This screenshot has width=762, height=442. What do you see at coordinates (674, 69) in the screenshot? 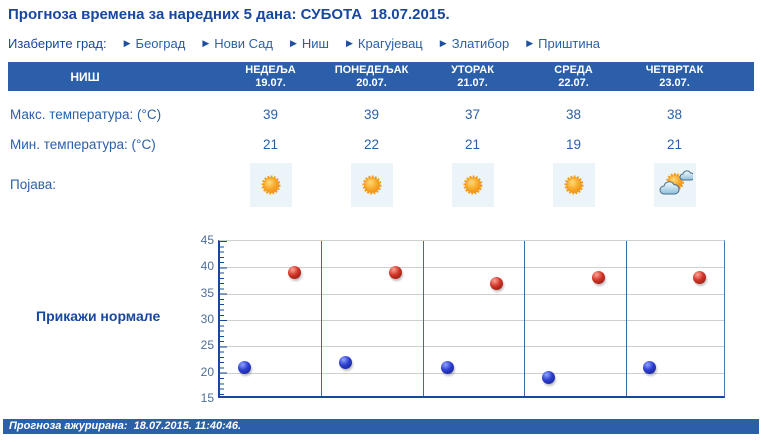
I see `day-name: ЧЕТВРТАК` at bounding box center [674, 69].